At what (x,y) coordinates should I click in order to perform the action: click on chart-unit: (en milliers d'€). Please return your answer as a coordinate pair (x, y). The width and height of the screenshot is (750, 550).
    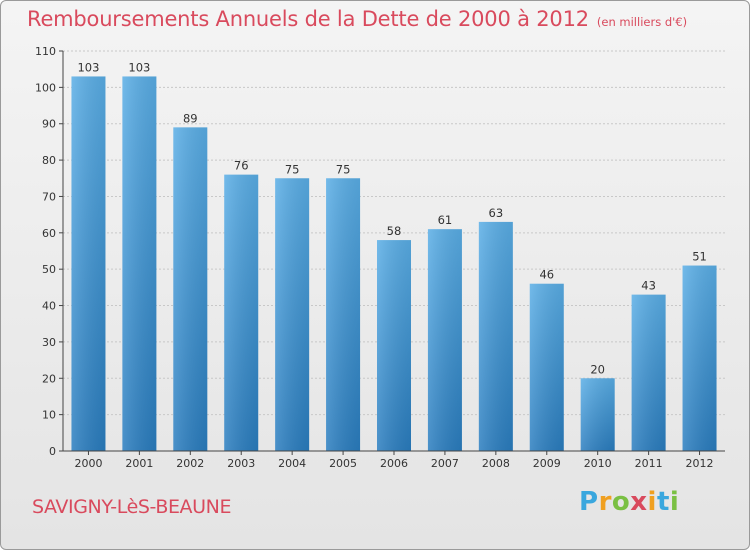
    Looking at the image, I should click on (642, 22).